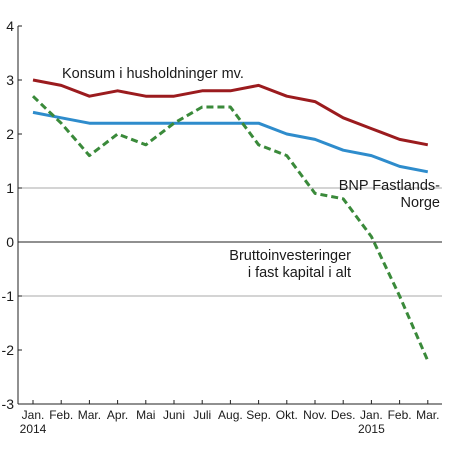 The height and width of the screenshot is (454, 450). Describe the element at coordinates (10, 80) in the screenshot. I see `y-tick-label: 3` at that location.